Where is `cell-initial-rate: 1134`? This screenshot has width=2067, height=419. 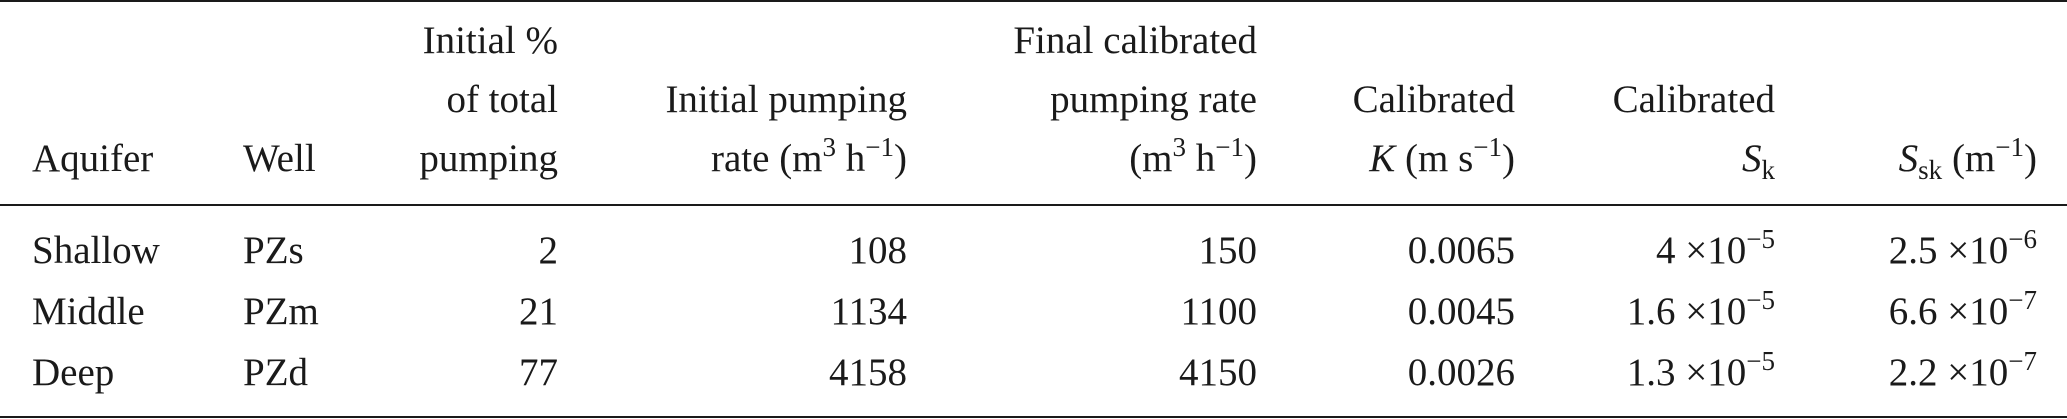 cell-initial-rate: 1134 is located at coordinates (868, 311).